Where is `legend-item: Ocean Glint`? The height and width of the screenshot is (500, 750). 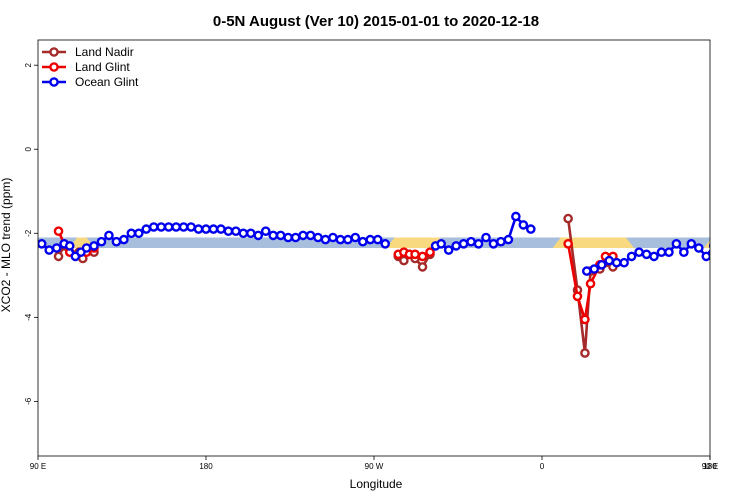
legend-item: Ocean Glint is located at coordinates (90, 82).